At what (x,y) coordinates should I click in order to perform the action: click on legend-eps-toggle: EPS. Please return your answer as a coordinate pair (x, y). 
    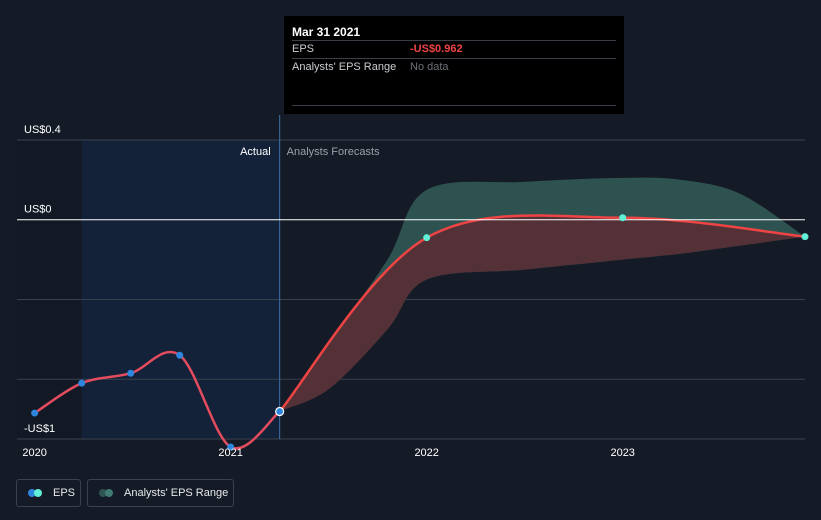
    Looking at the image, I should click on (48, 493).